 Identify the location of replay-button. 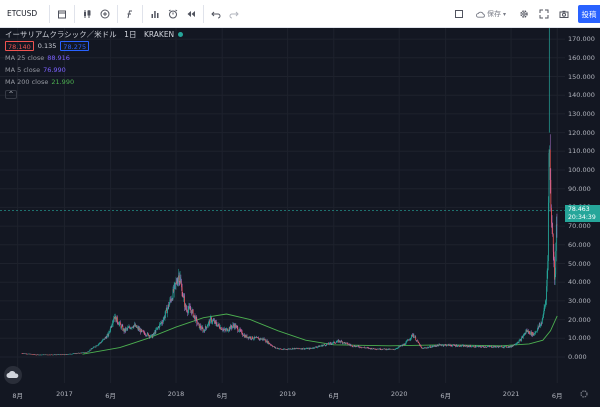
(191, 14).